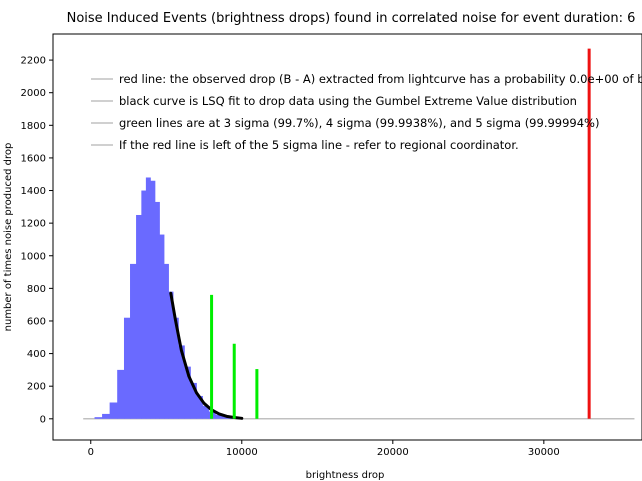 Image resolution: width=642 pixels, height=481 pixels. Describe the element at coordinates (33, 126) in the screenshot. I see `y-tick-label: 1800` at that location.